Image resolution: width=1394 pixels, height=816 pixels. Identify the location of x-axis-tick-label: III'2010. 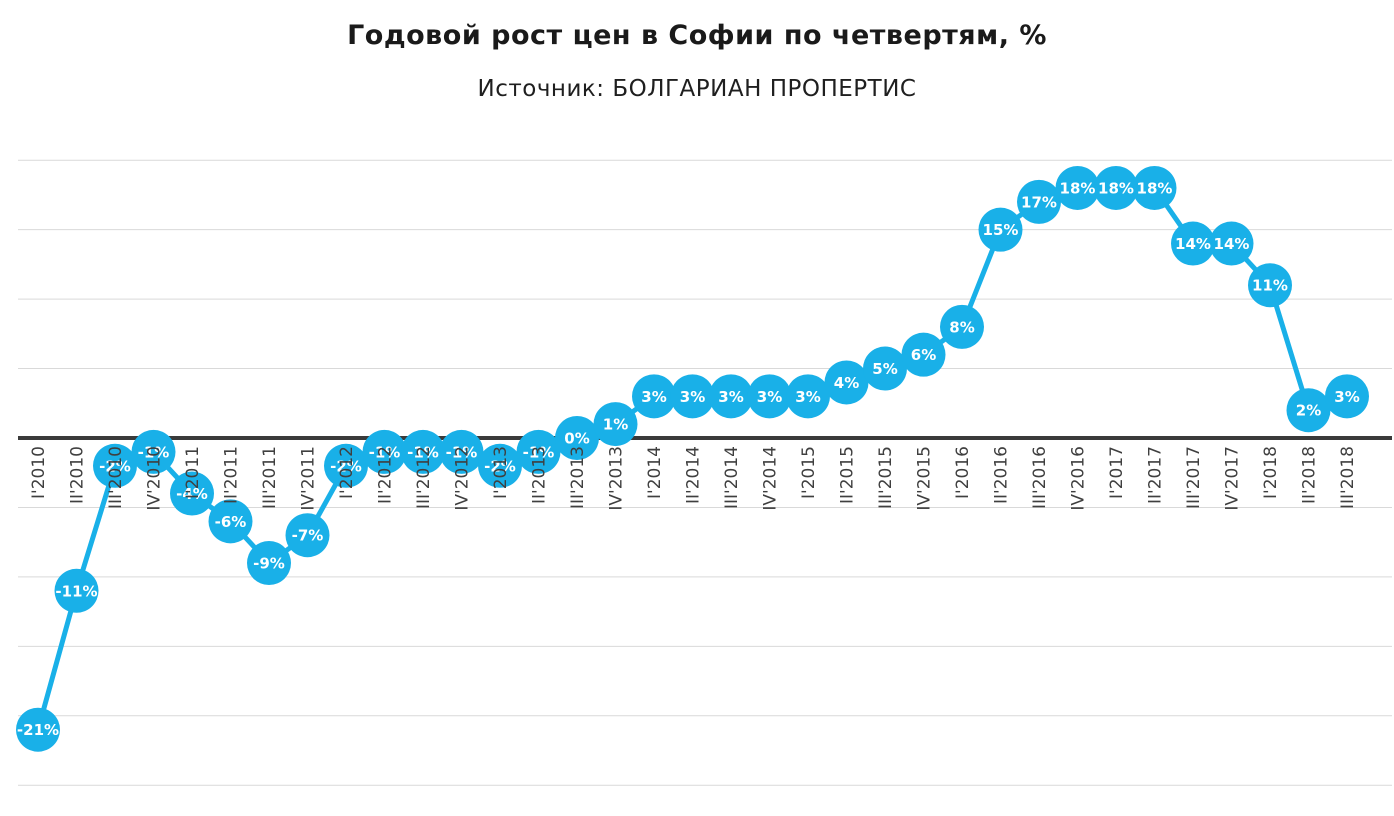
(116, 477).